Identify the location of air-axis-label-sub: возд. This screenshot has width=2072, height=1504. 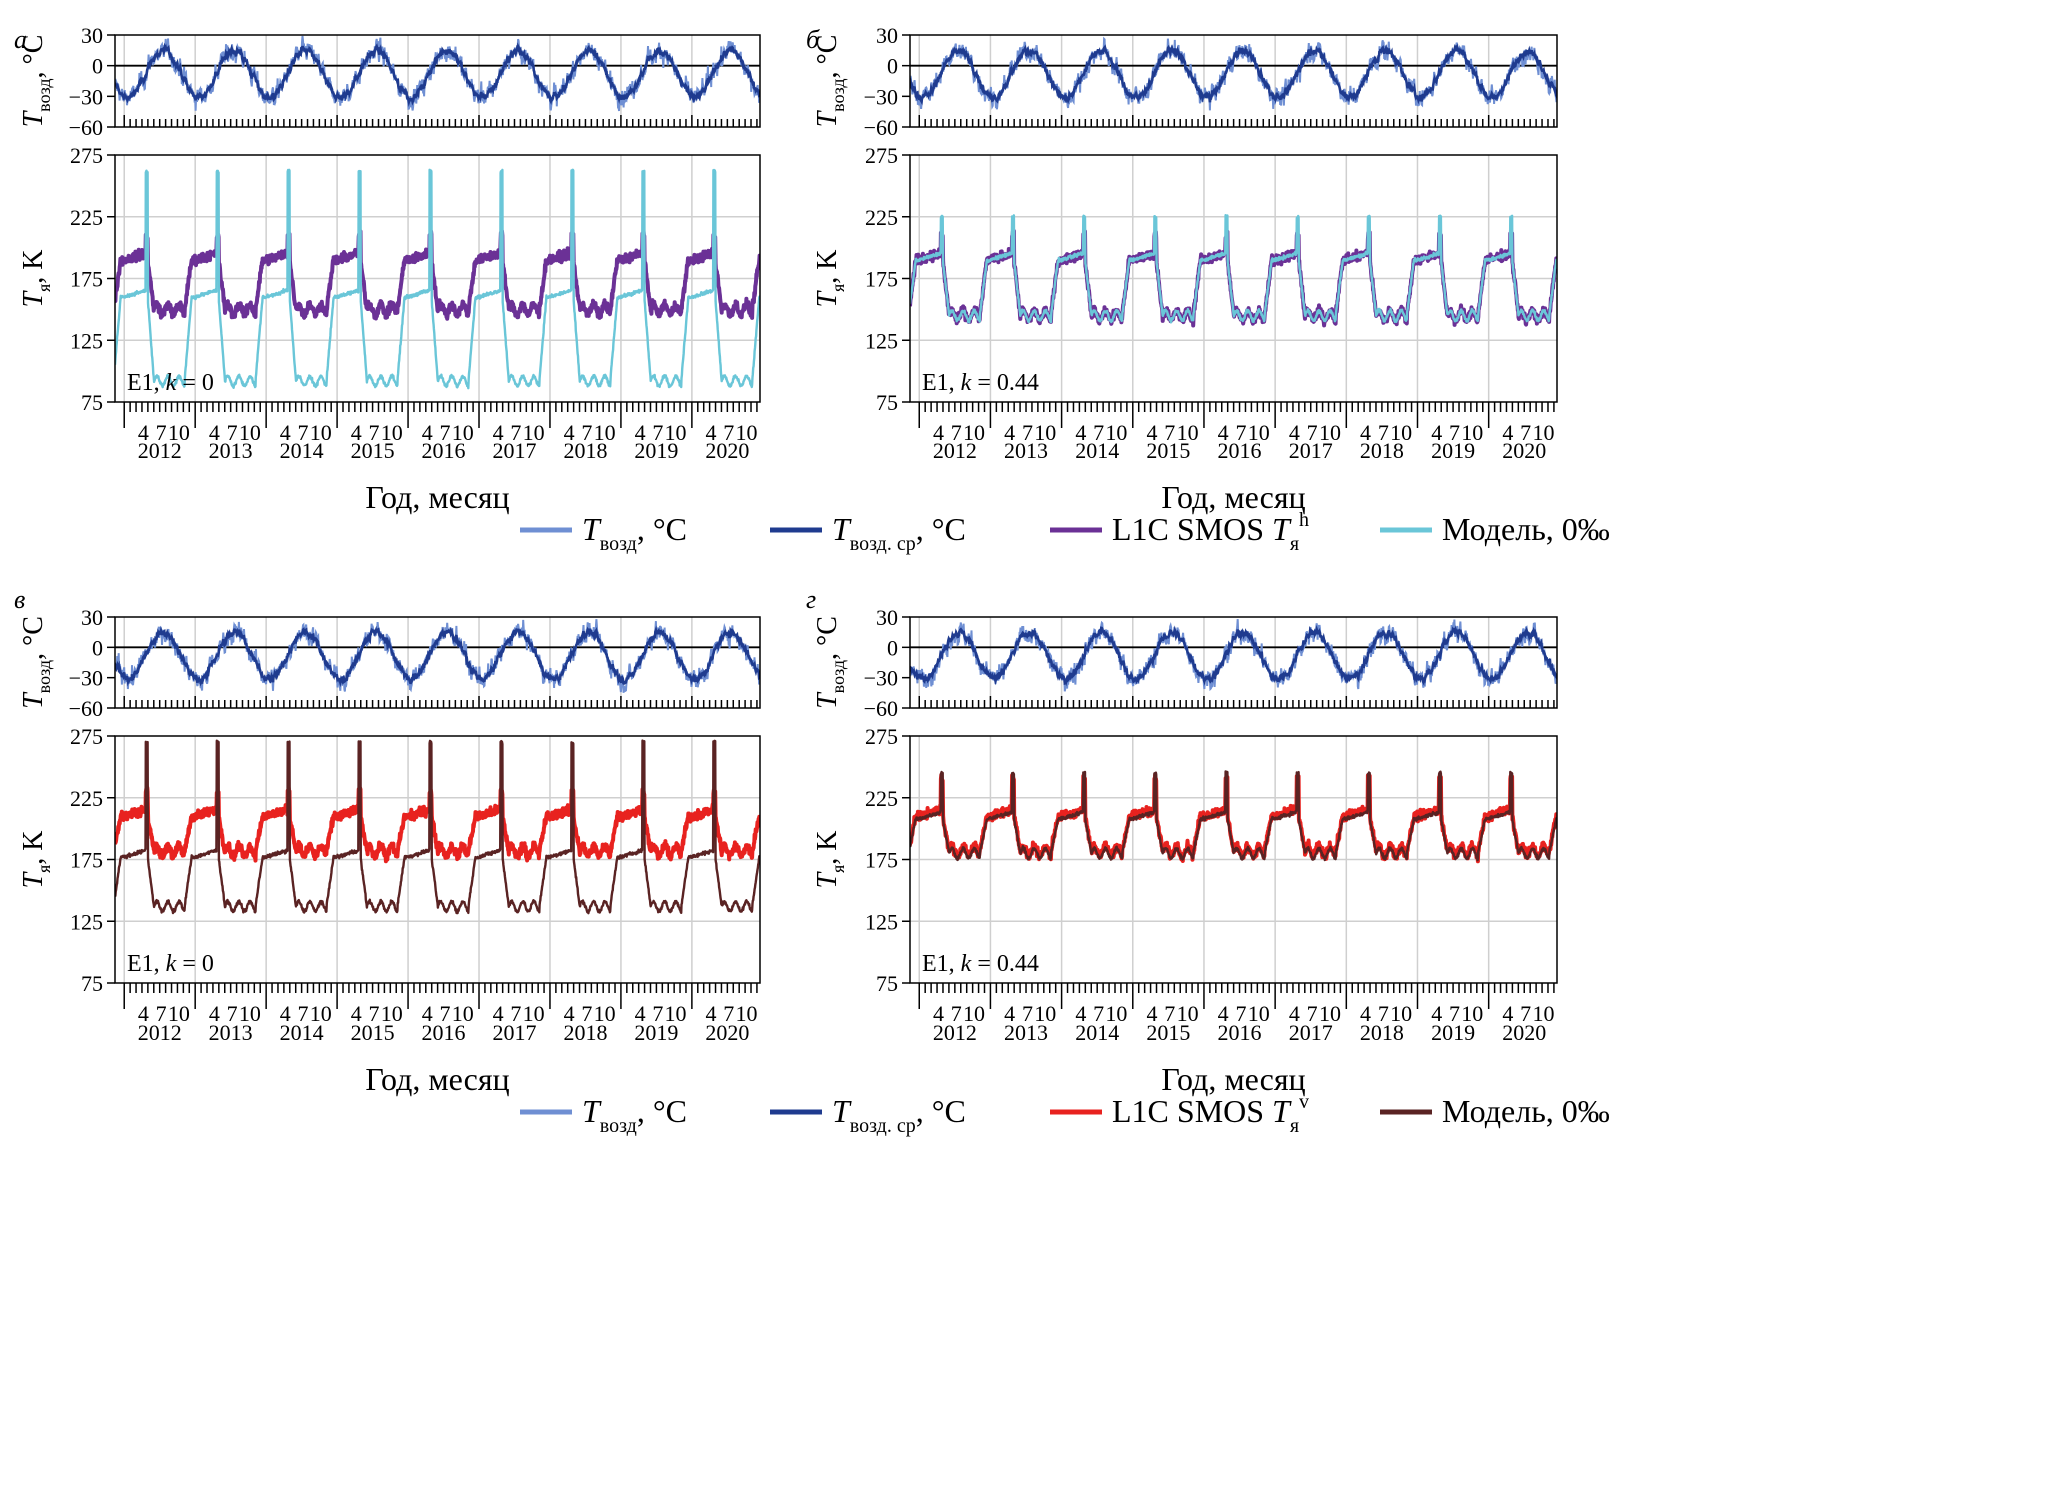
(44, 676).